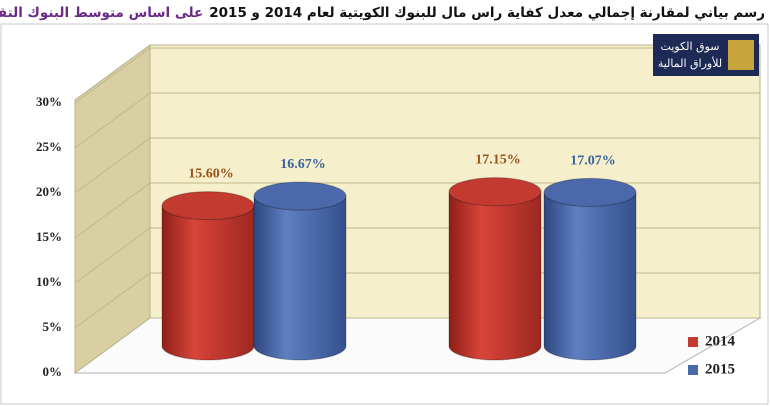 The image size is (770, 406). Describe the element at coordinates (211, 174) in the screenshot. I see `value-label: 15.60%` at that location.